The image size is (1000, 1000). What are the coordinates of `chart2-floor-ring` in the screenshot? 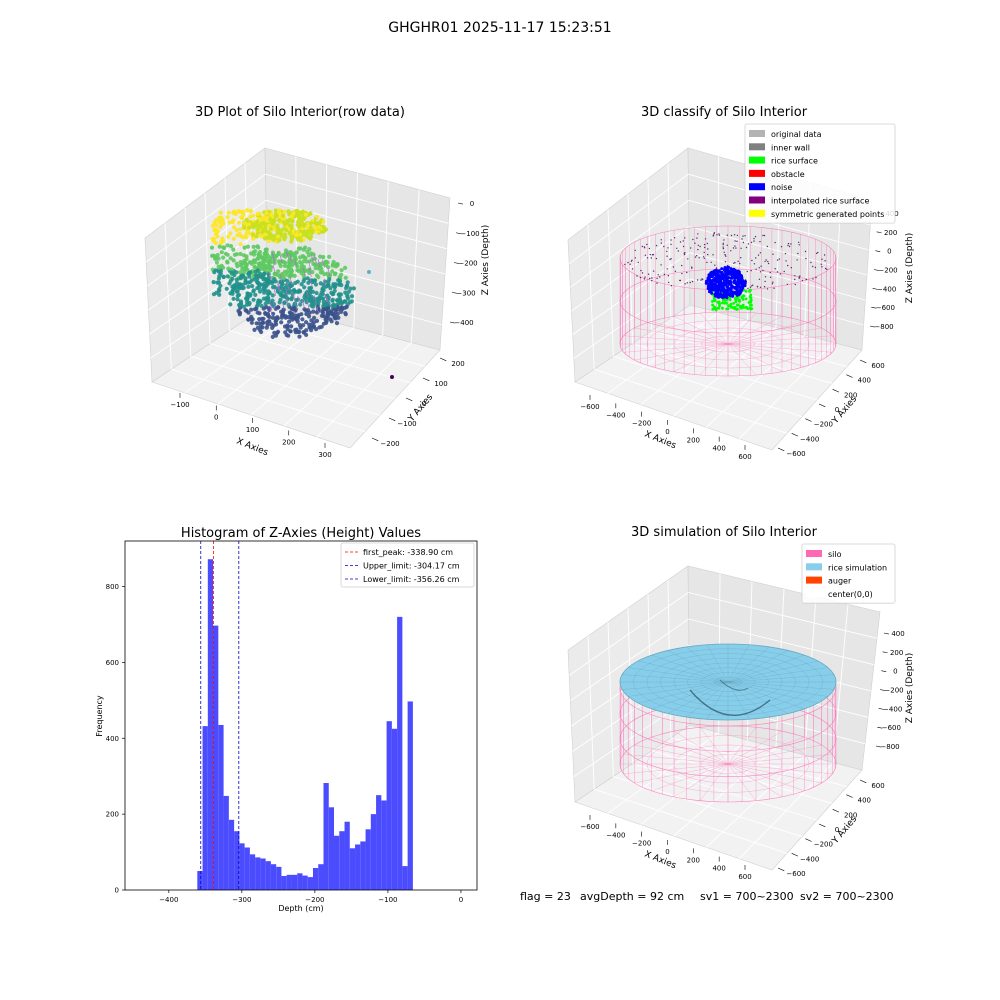 It's located at (728, 344).